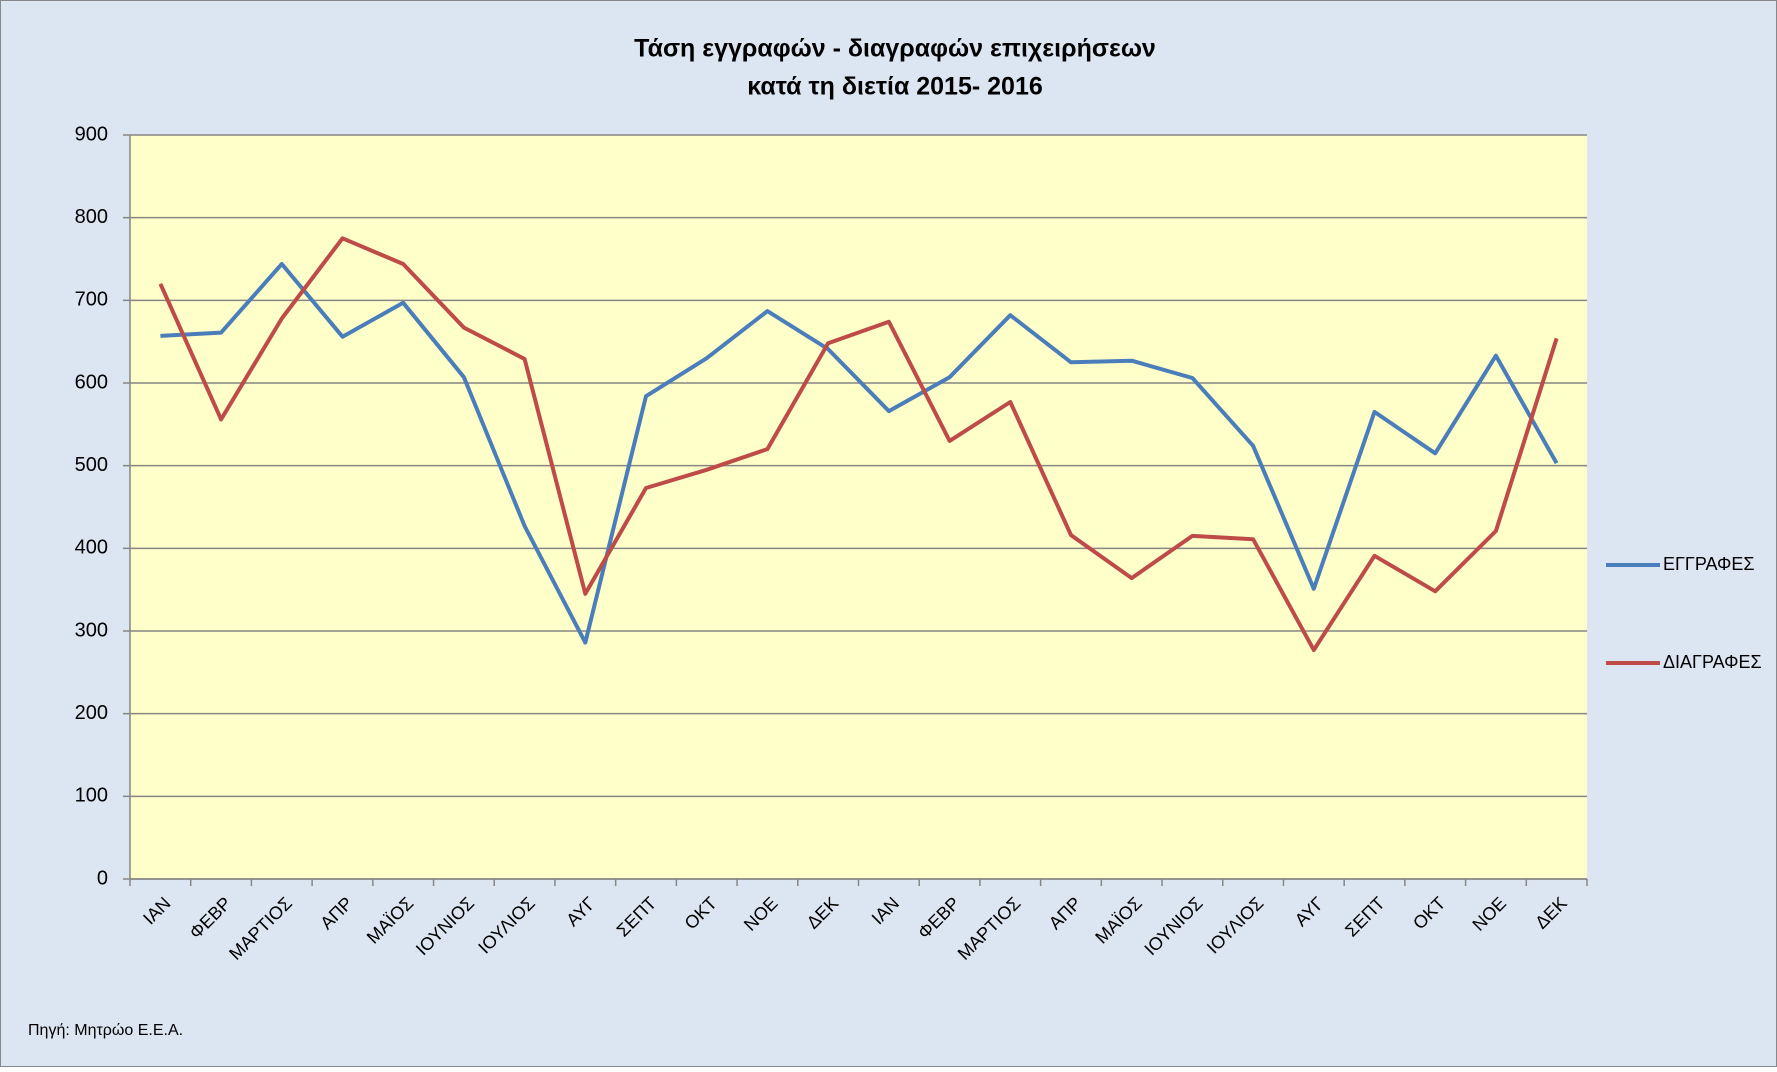 This screenshot has height=1072, width=1777. What do you see at coordinates (105, 1030) in the screenshot?
I see `source-note: Πηγή: Μητρώο Ε.Ε.Α.` at bounding box center [105, 1030].